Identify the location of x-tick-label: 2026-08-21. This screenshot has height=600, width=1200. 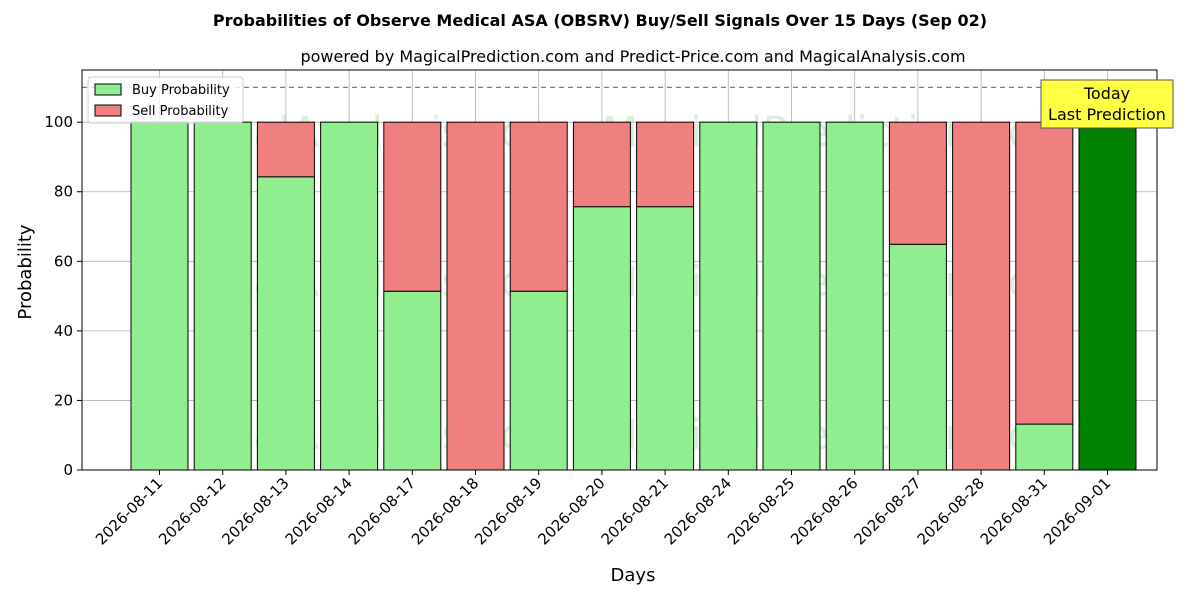
(635, 511).